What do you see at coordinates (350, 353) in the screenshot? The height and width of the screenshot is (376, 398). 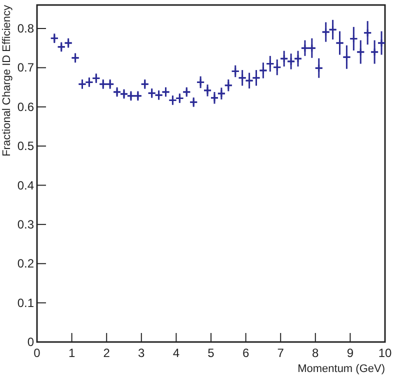 I see `x-tick-label: 9` at bounding box center [350, 353].